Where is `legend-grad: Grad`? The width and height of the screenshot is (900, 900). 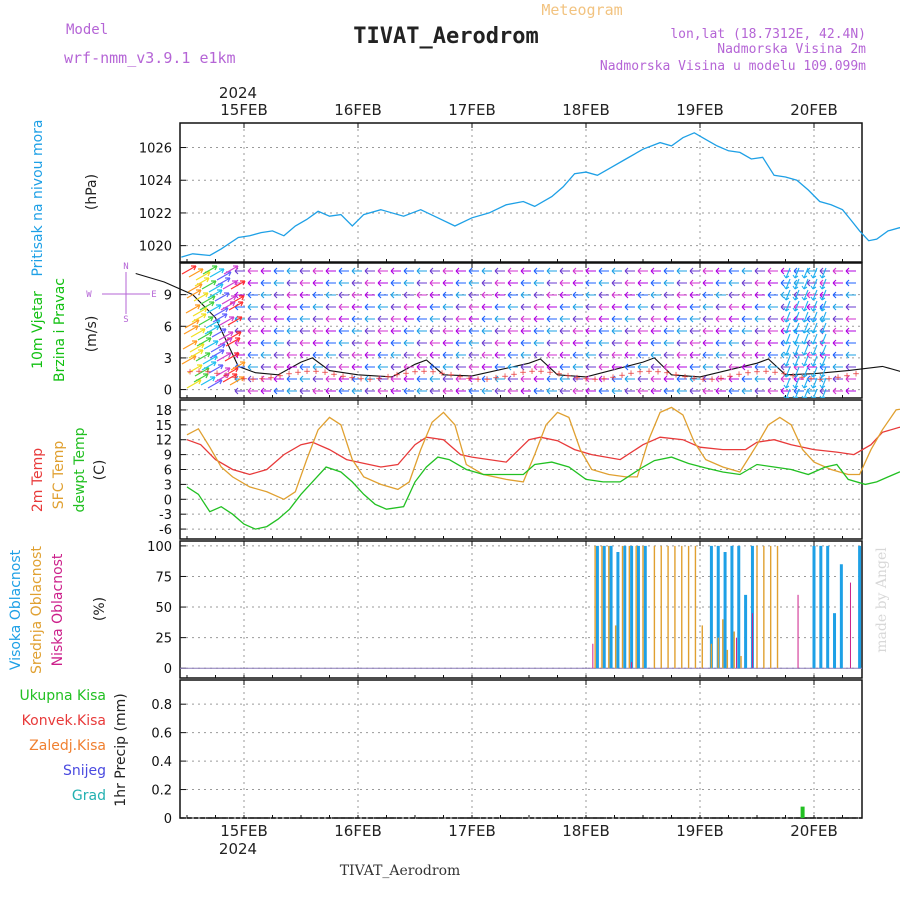 legend-grad: Grad is located at coordinates (89, 796).